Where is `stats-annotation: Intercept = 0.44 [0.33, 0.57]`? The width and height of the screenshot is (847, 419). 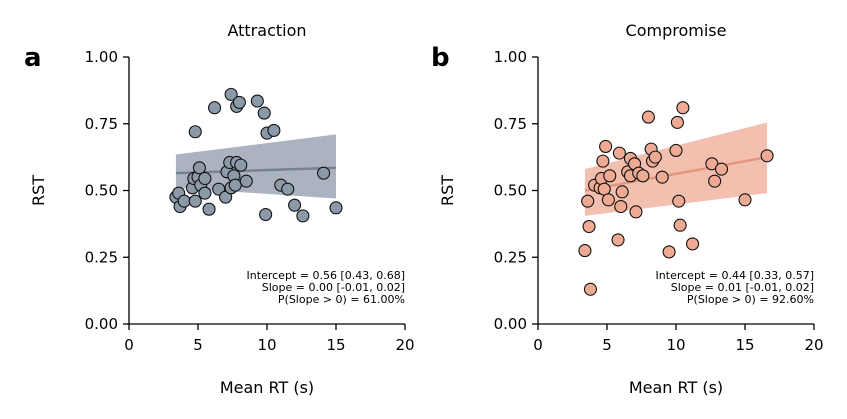 stats-annotation: Intercept = 0.44 [0.33, 0.57] is located at coordinates (735, 275).